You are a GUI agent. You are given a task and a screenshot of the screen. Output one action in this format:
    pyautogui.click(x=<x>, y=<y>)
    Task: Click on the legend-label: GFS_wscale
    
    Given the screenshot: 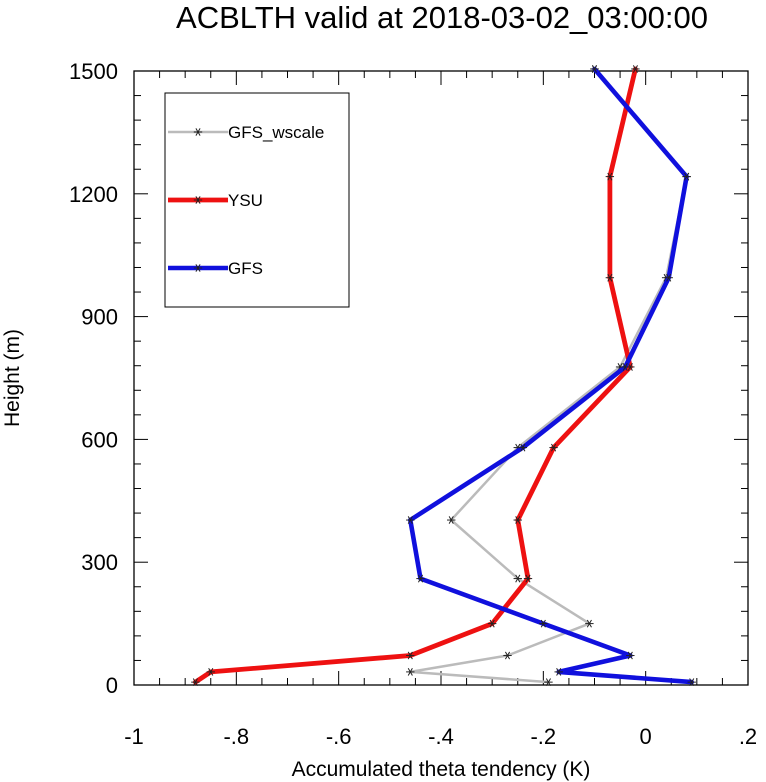 What is the action you would take?
    pyautogui.click(x=276, y=132)
    